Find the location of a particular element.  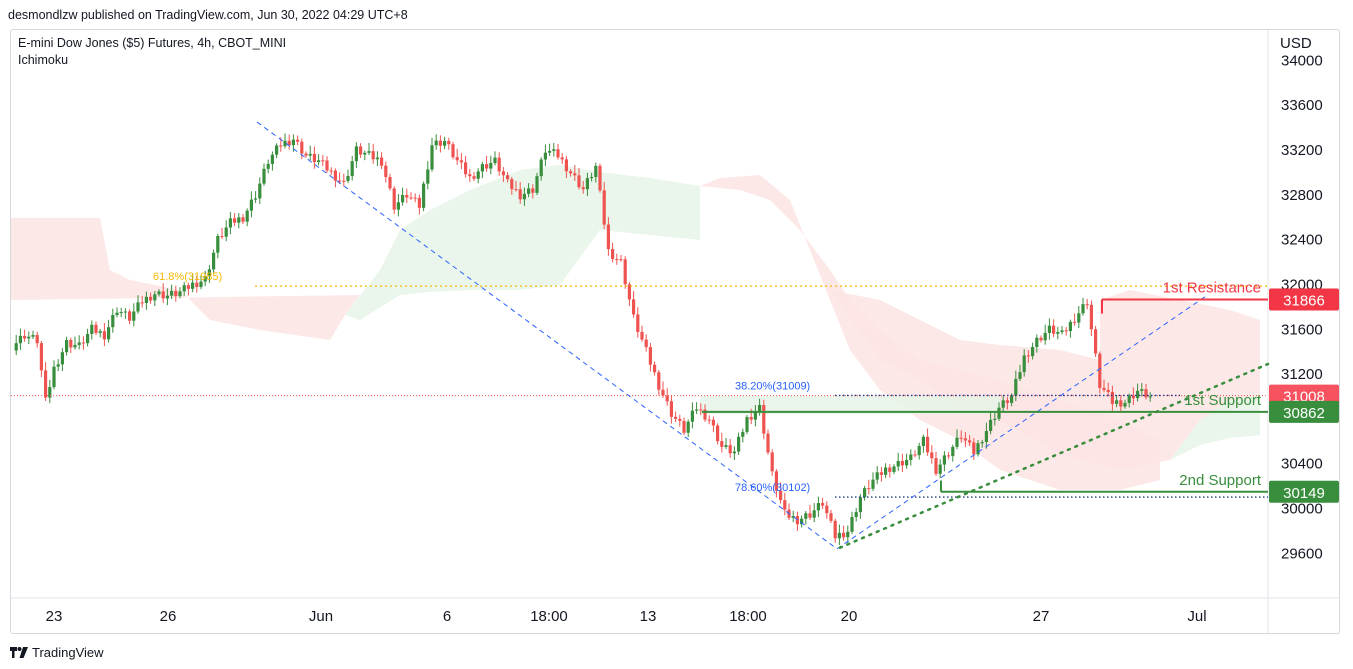

price-label-text: 30862 is located at coordinates (1304, 413).